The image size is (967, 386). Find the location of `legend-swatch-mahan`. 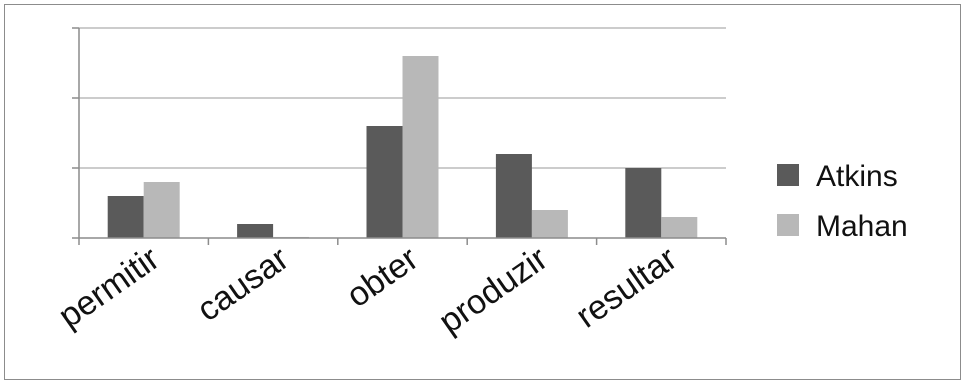

legend-swatch-mahan is located at coordinates (788, 225).